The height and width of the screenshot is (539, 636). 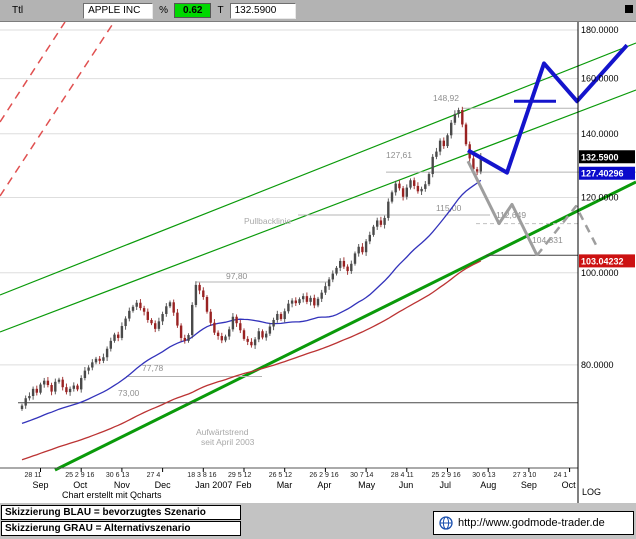 I want to click on website-box: http://www.godmode-trader.de, so click(x=533, y=523).